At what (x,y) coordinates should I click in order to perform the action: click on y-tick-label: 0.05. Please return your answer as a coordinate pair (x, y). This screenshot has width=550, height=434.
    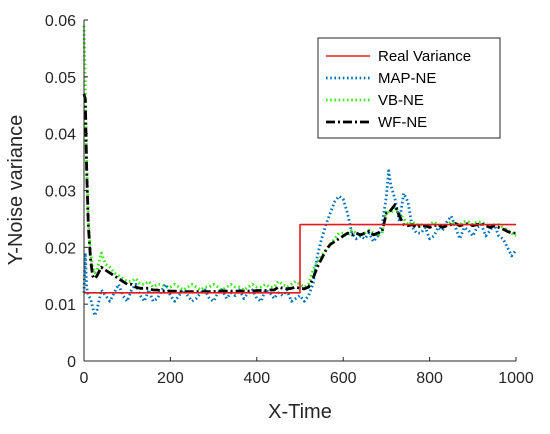
    Looking at the image, I should click on (60, 78).